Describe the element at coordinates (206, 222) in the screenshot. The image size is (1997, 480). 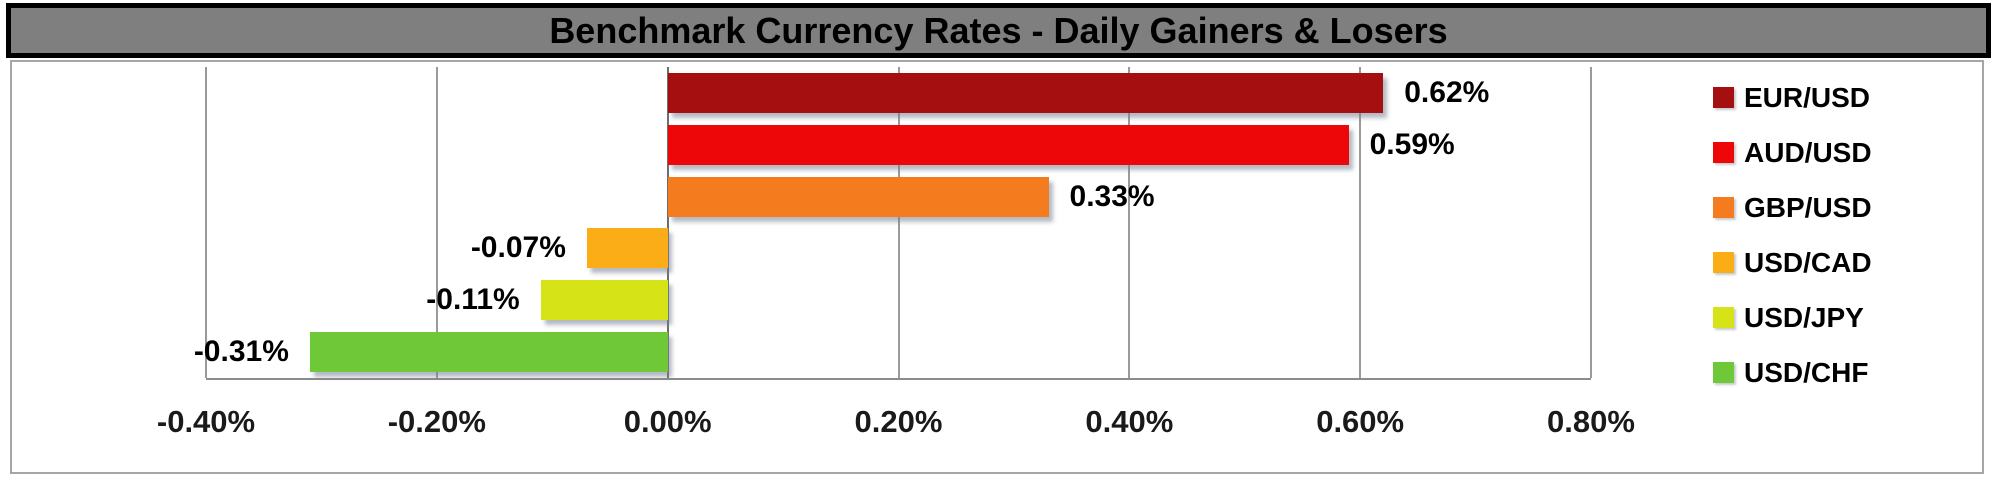
I see `gridline--0.40pct` at that location.